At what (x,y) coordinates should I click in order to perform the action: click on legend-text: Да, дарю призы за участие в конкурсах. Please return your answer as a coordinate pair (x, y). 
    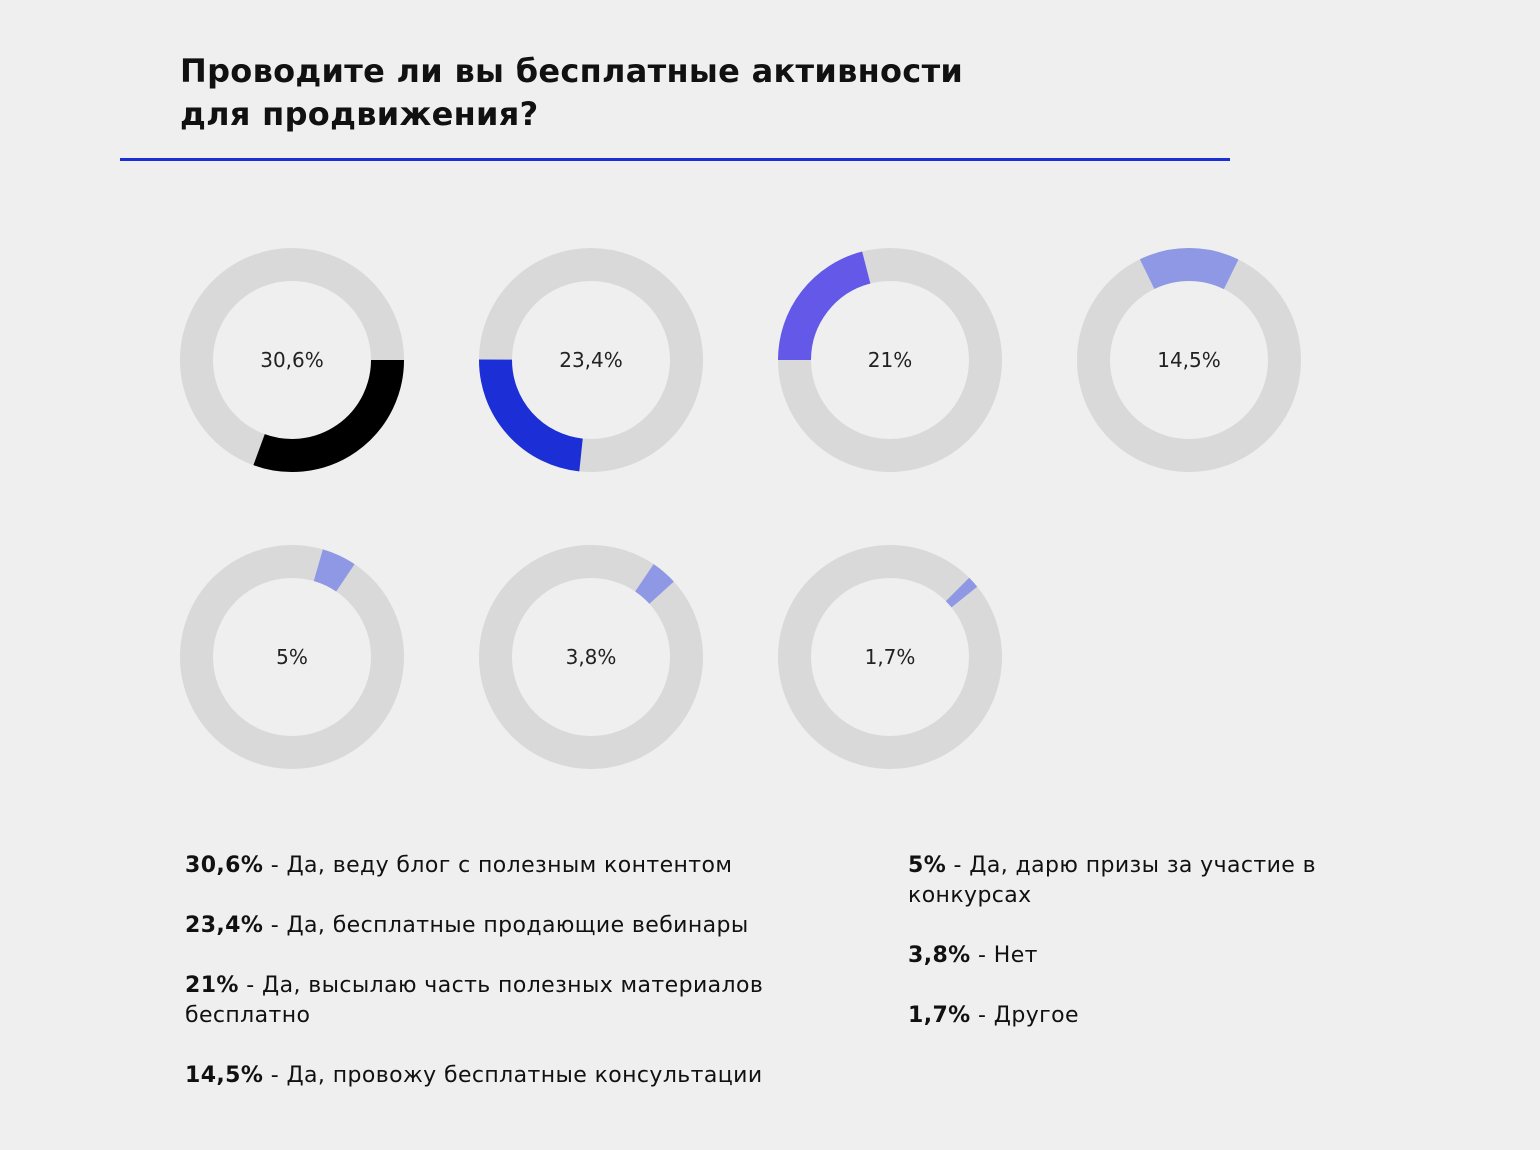
    Looking at the image, I should click on (1112, 880).